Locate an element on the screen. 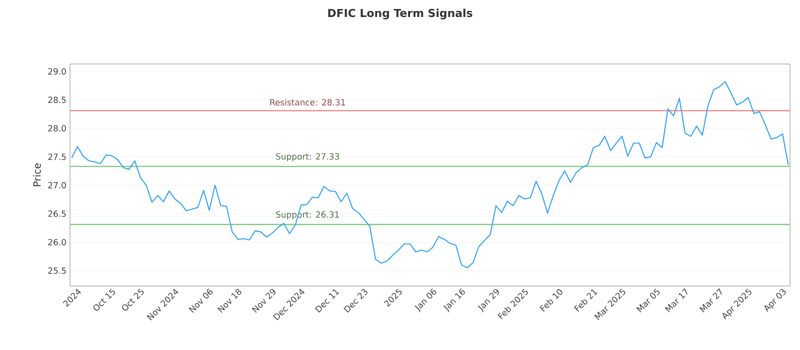 This screenshot has height=350, width=800. y-tick-label: 27.0 is located at coordinates (57, 185).